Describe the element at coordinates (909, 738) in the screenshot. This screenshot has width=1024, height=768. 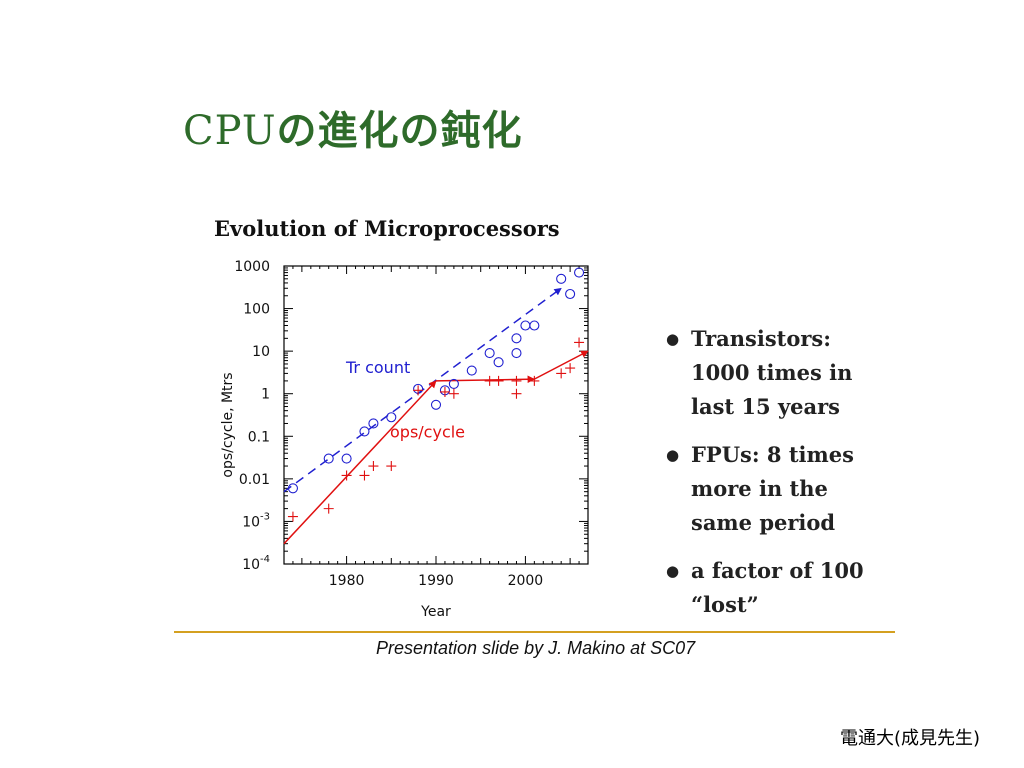
I see `footer-text: 電通大(成見先生)` at that location.